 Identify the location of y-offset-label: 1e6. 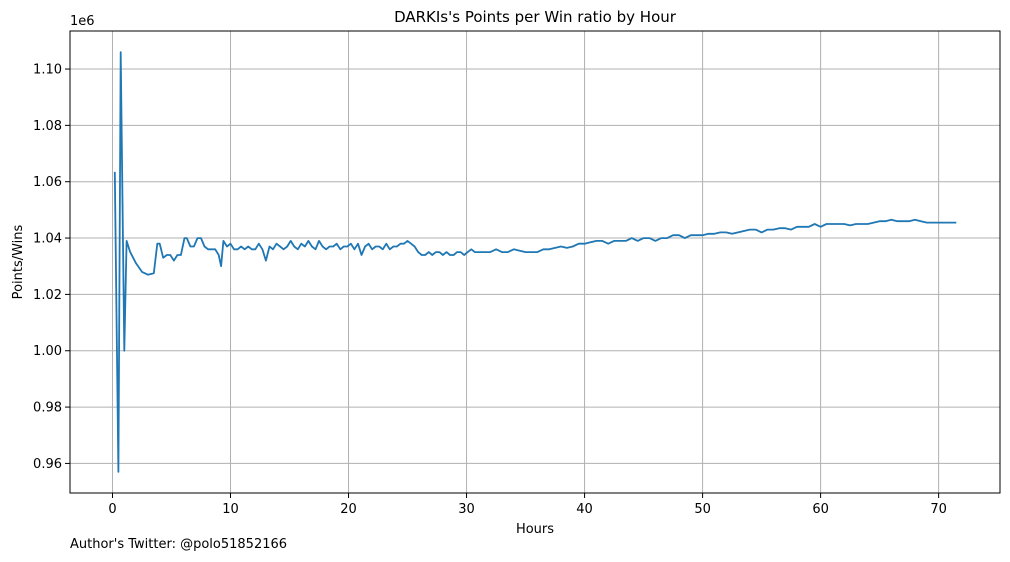
(82, 21).